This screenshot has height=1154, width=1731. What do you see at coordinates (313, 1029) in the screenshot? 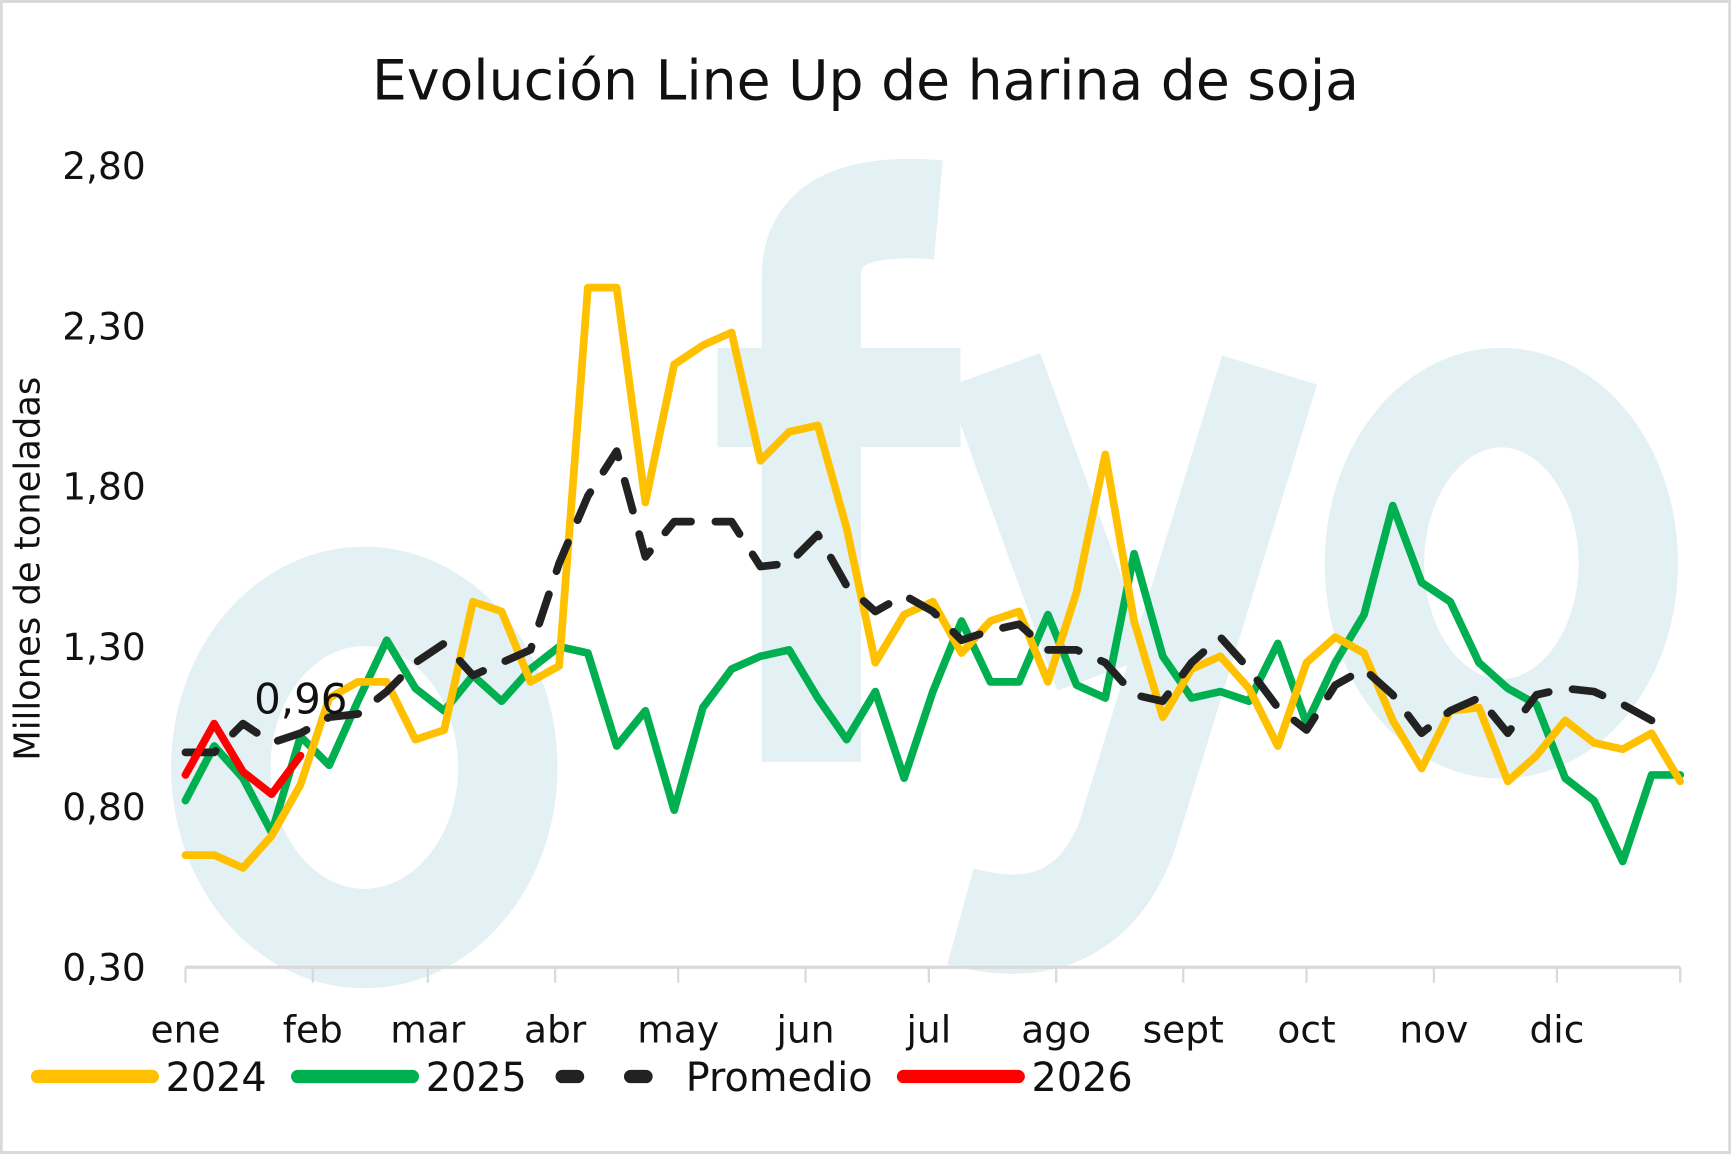
I see `x-tick-label: feb` at bounding box center [313, 1029].